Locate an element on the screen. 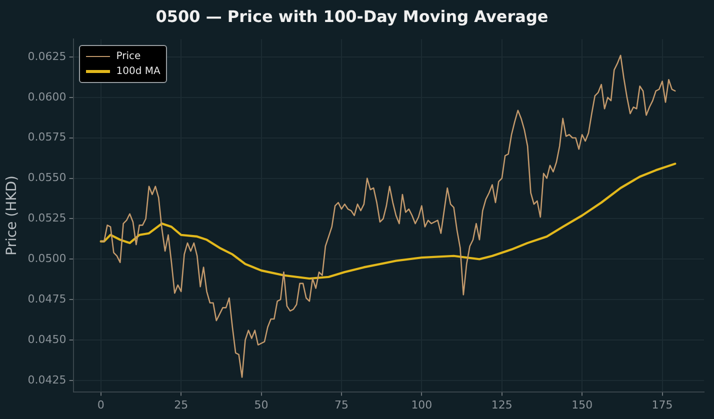 The height and width of the screenshot is (419, 714). legend-label: Price is located at coordinates (128, 57).